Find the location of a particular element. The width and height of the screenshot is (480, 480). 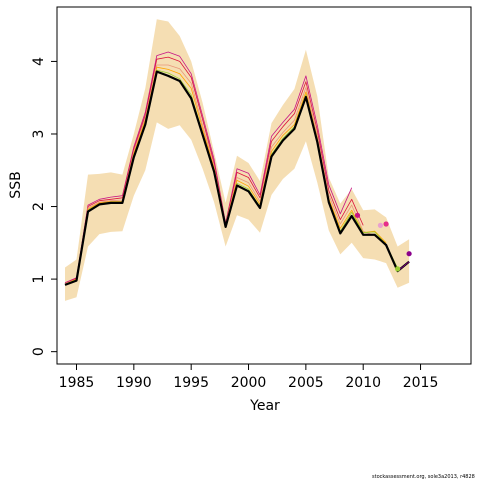

x-tick-label: 1990 is located at coordinates (134, 383).